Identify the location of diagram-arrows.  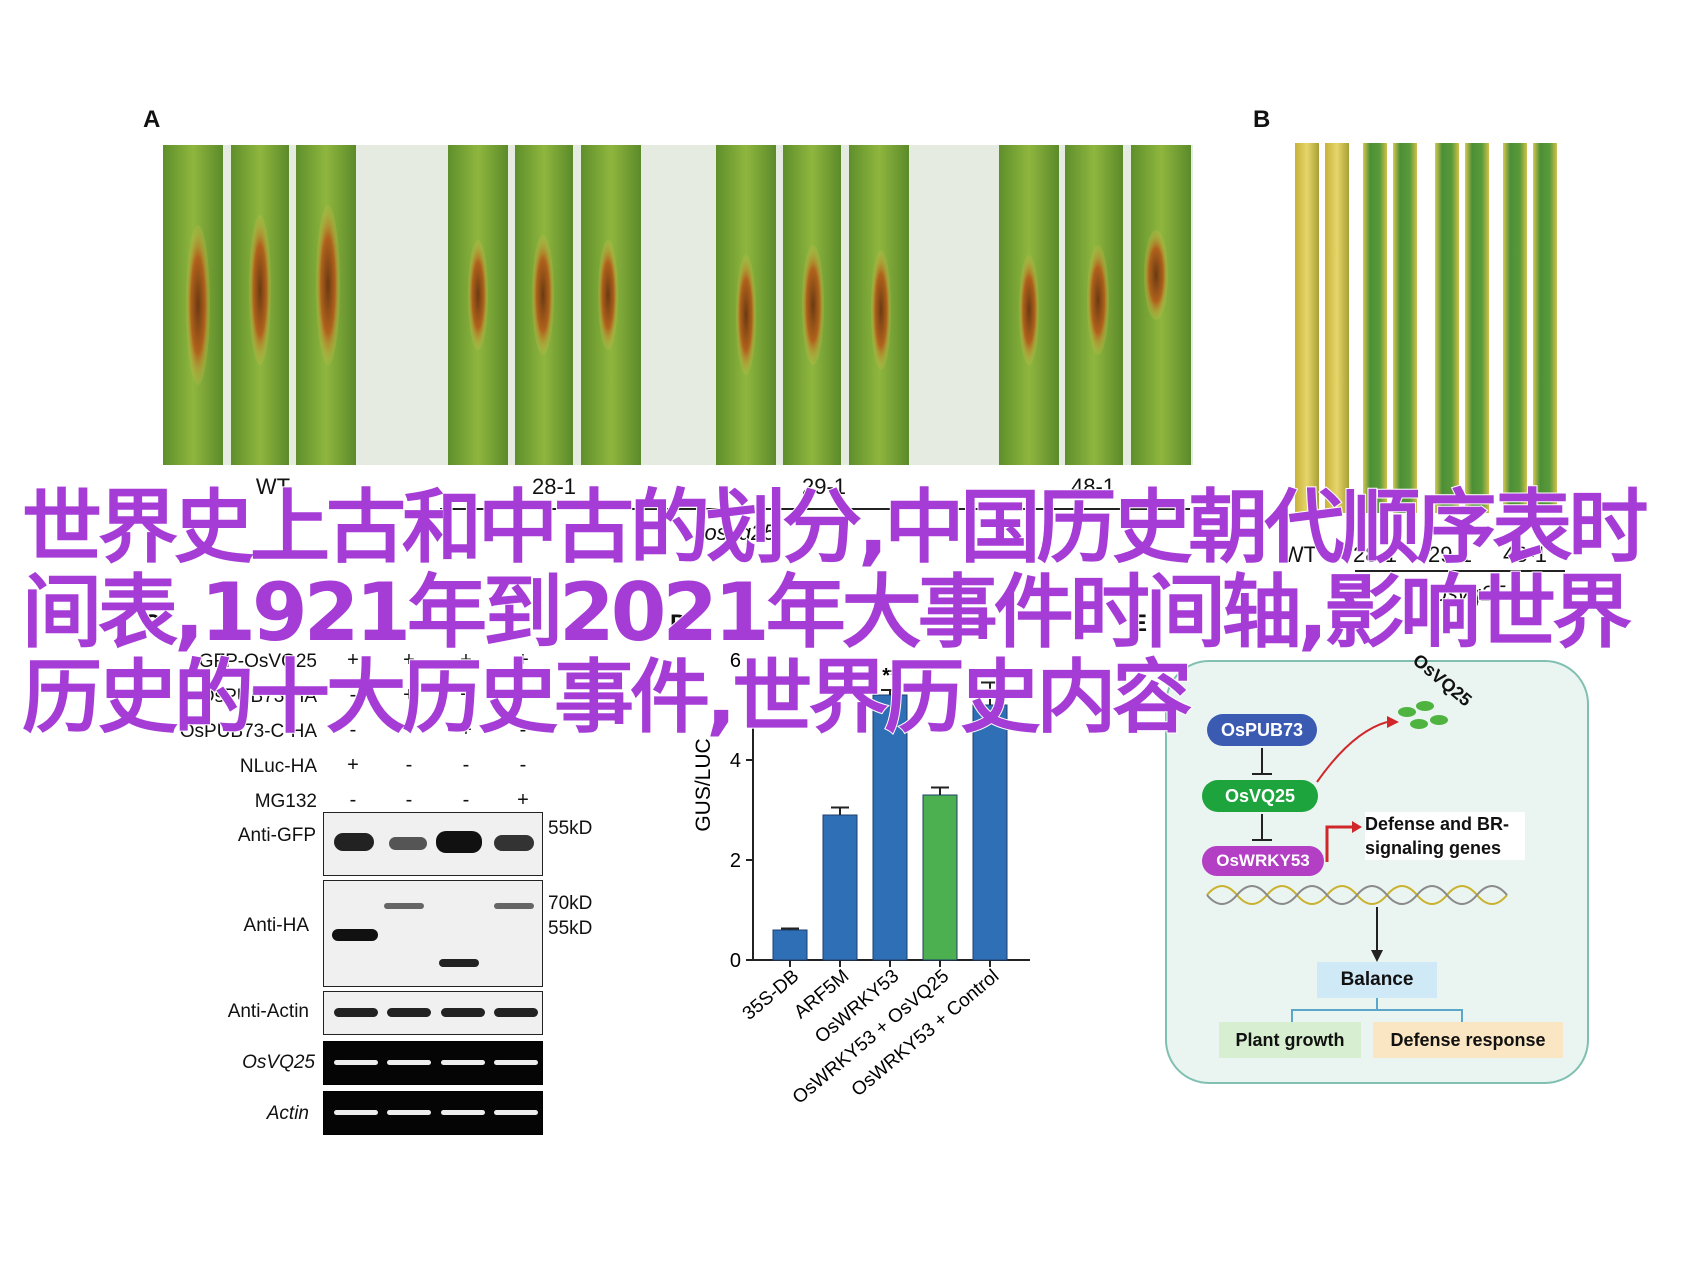
(1357, 861).